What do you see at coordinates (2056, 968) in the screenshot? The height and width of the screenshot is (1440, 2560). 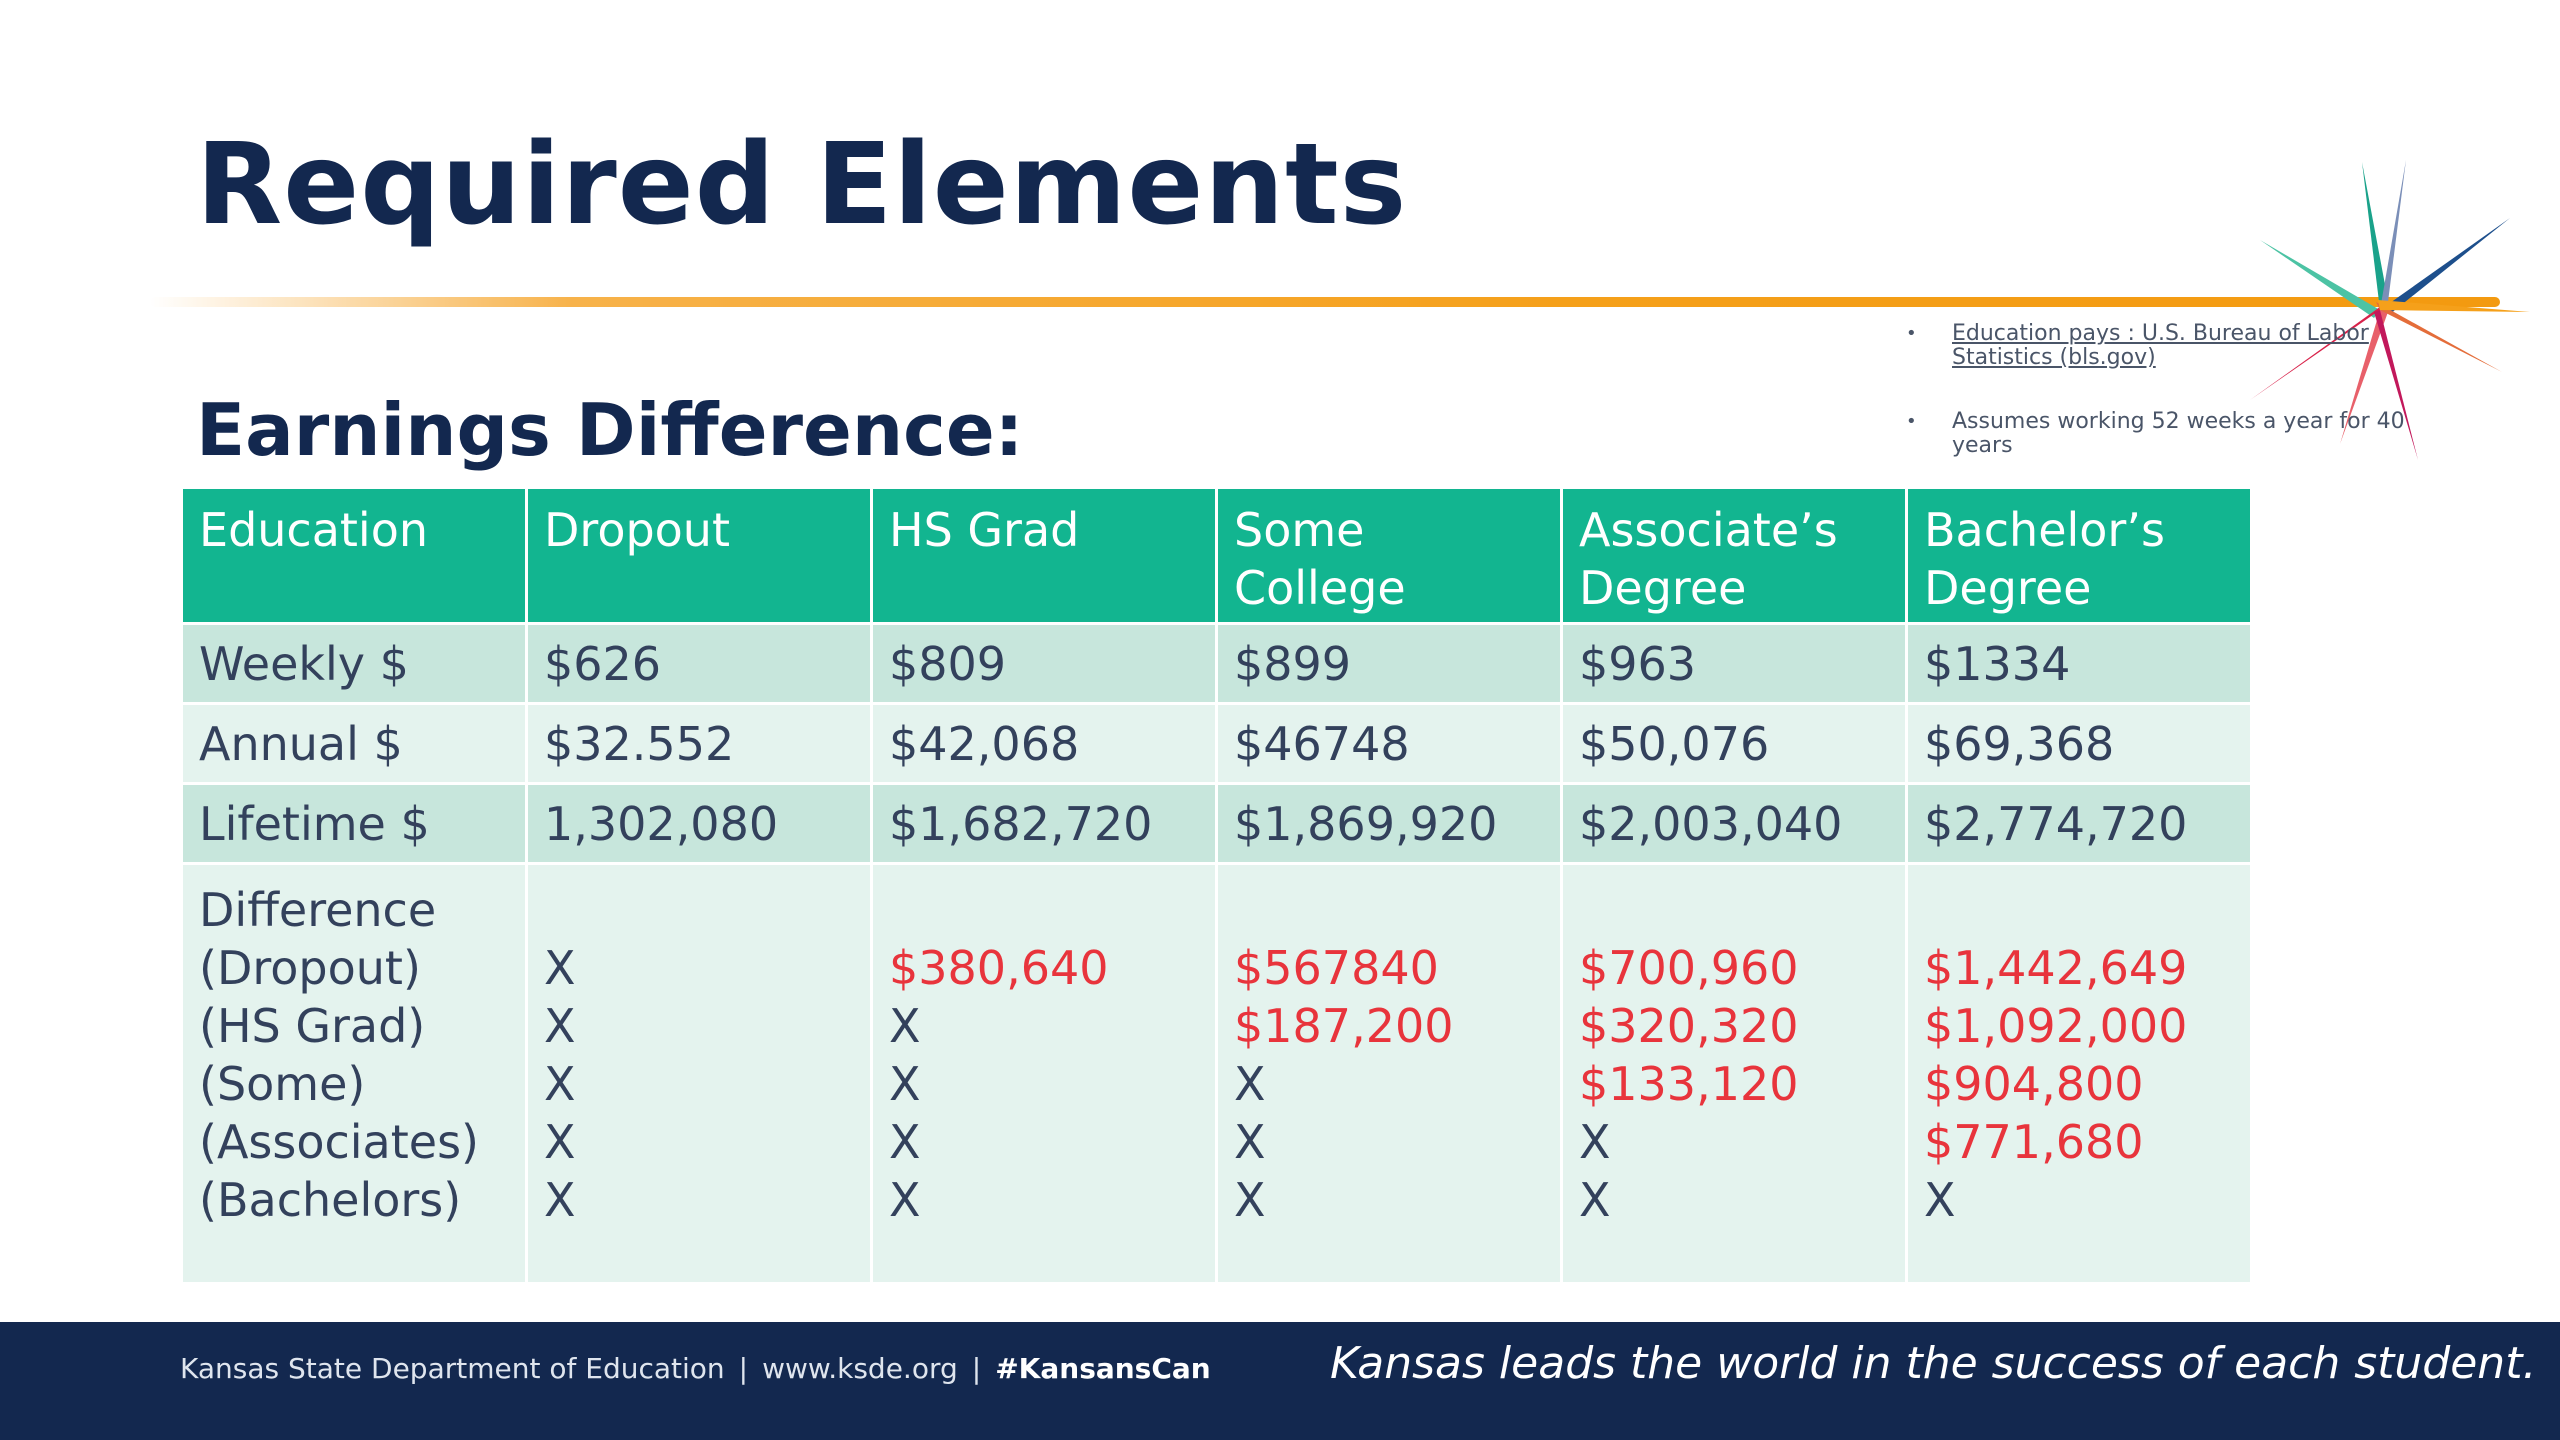 I see `diff-value: $1,442,649` at bounding box center [2056, 968].